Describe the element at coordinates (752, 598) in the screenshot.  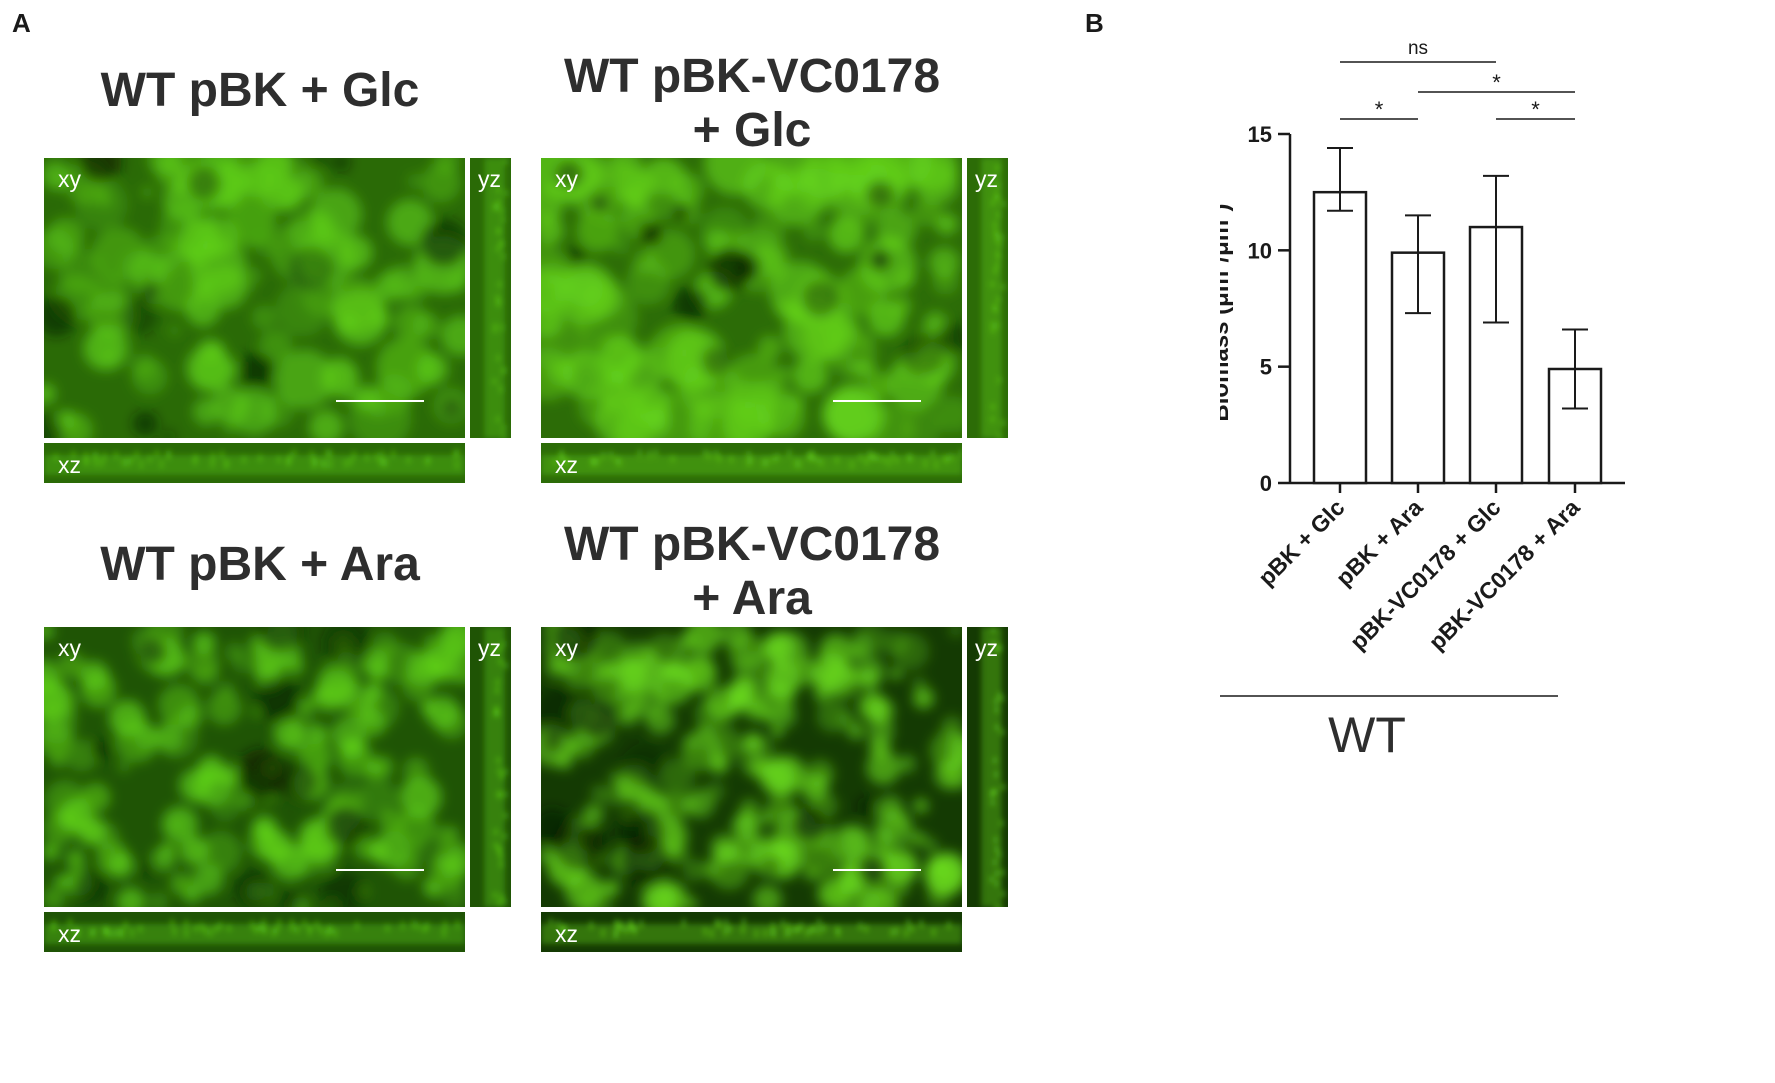
I see `title-line: + Ara` at that location.